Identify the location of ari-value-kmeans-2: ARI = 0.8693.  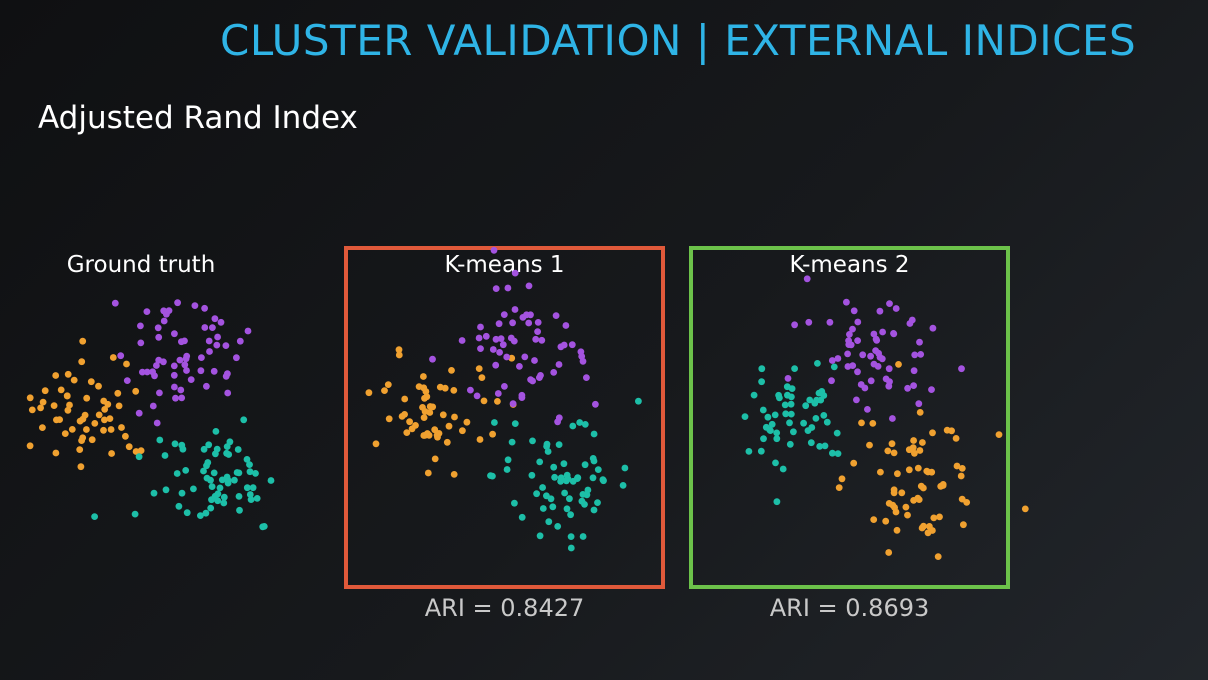
(849, 608).